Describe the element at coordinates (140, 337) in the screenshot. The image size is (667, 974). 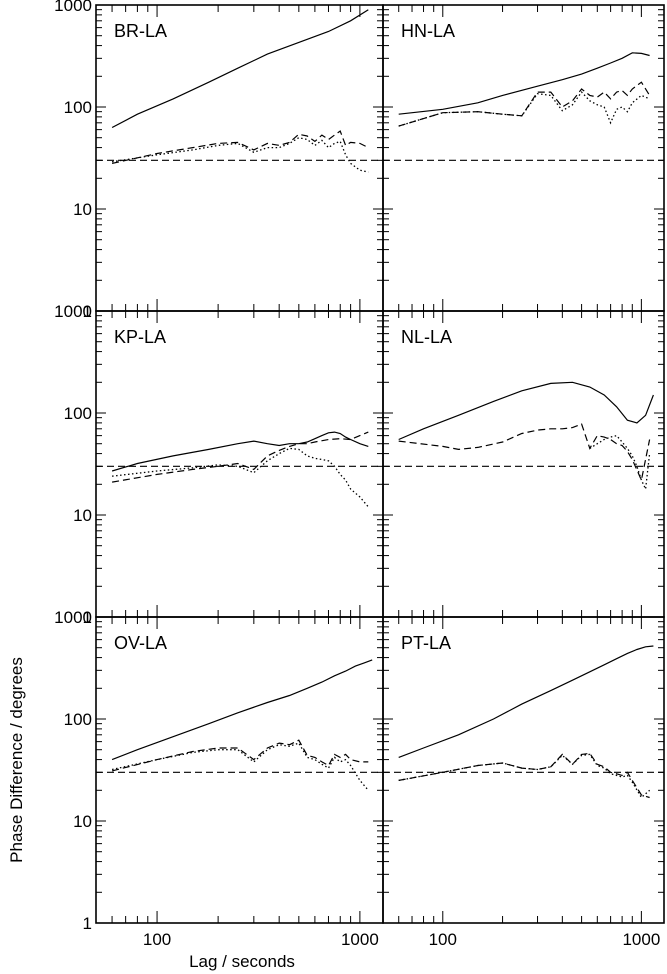
I see `panel-label: KP-LA` at that location.